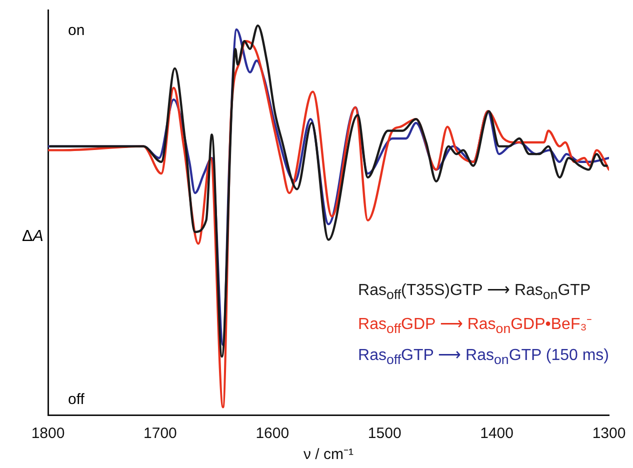 The image size is (633, 468). I want to click on text: Ras$_{off}$GDP ⟶ Ras$_{on}$GDP•BeF₃⁻, so click(475, 325).